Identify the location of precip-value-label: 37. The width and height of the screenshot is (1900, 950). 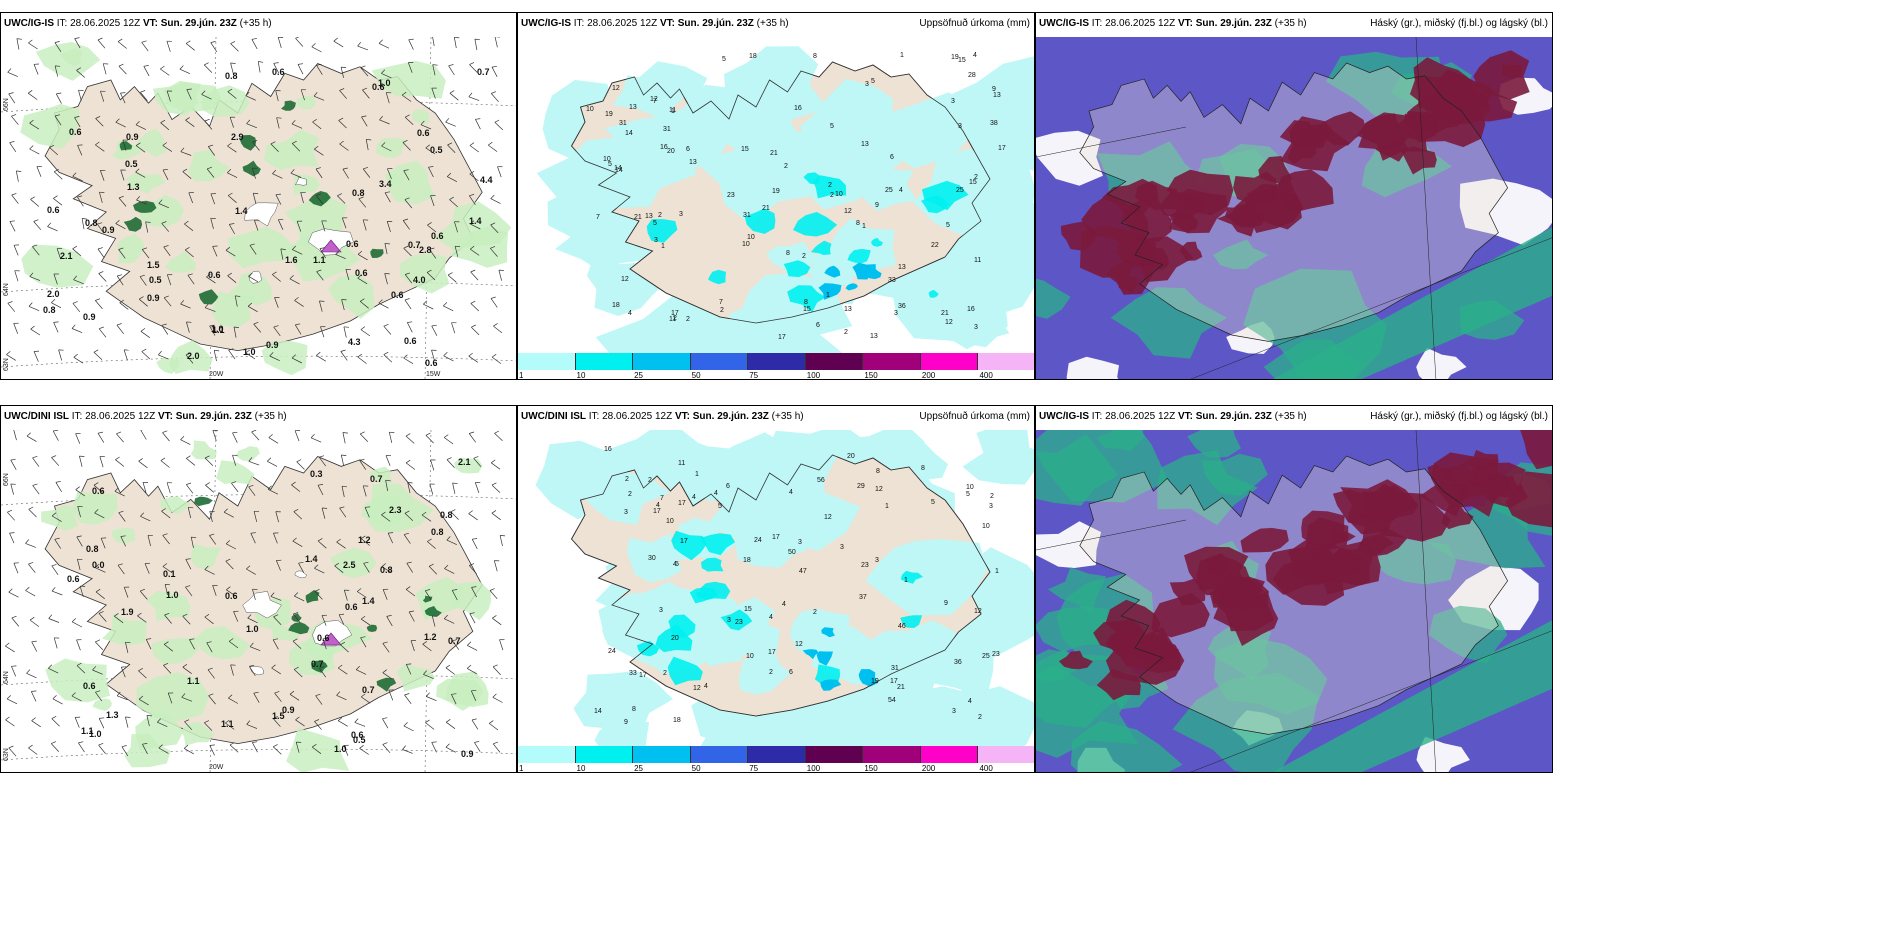
(863, 597).